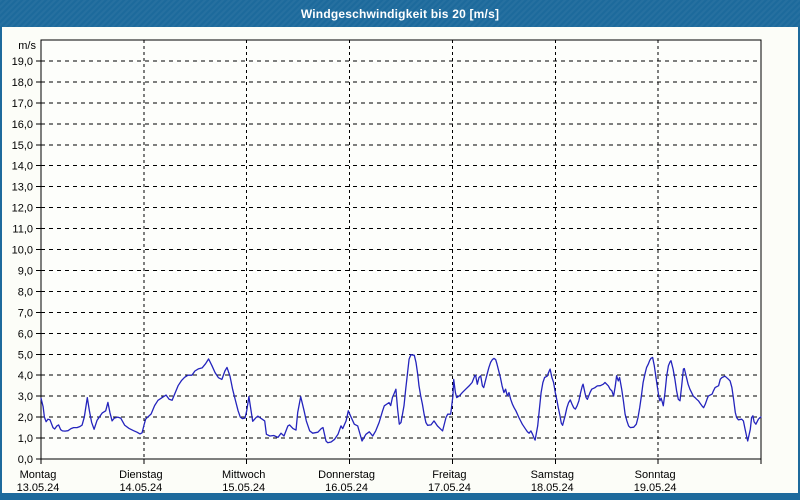  I want to click on y-tick-label: 0,0, so click(25, 460).